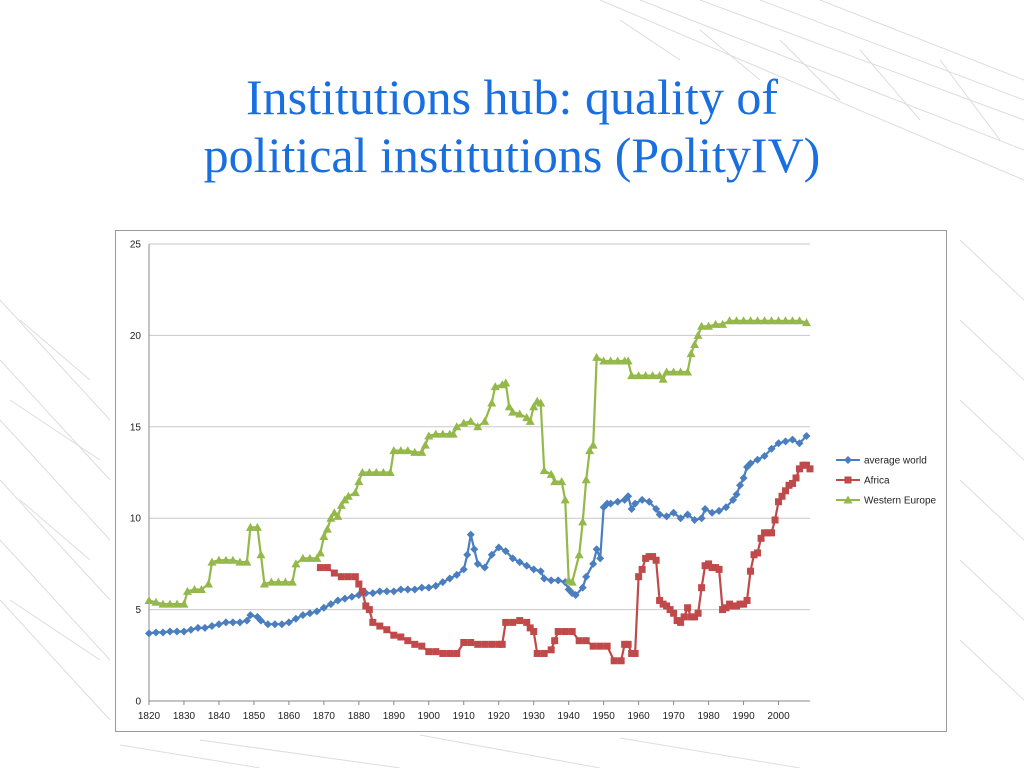 Image resolution: width=1024 pixels, height=768 pixels. What do you see at coordinates (512, 97) in the screenshot?
I see `title-line-1: Institutions hub: quality of` at bounding box center [512, 97].